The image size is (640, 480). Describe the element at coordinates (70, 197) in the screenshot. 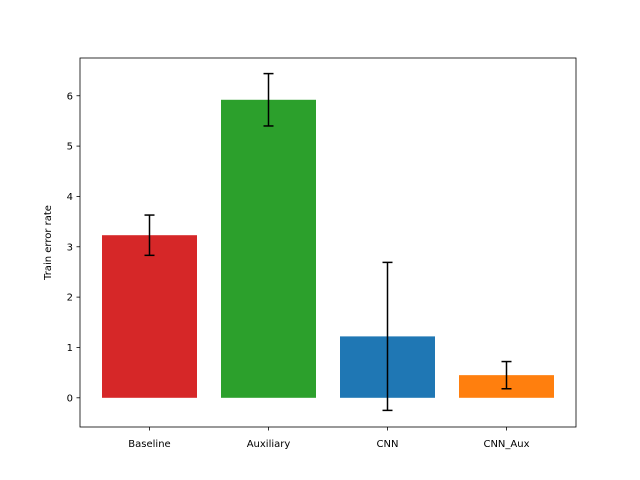

I see `y-tick-label: 4` at that location.